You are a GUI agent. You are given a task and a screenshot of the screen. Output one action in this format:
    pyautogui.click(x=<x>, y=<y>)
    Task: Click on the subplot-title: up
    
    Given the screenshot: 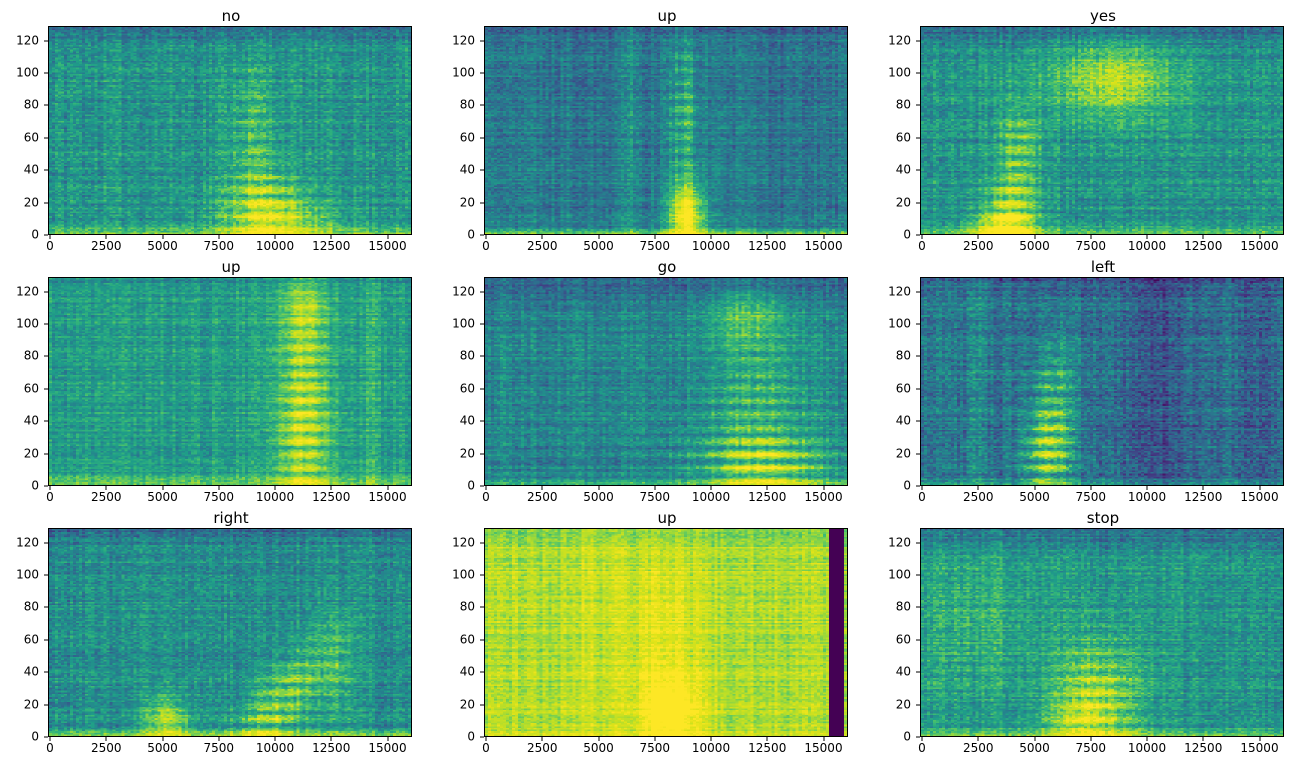 What is the action you would take?
    pyautogui.click(x=667, y=518)
    